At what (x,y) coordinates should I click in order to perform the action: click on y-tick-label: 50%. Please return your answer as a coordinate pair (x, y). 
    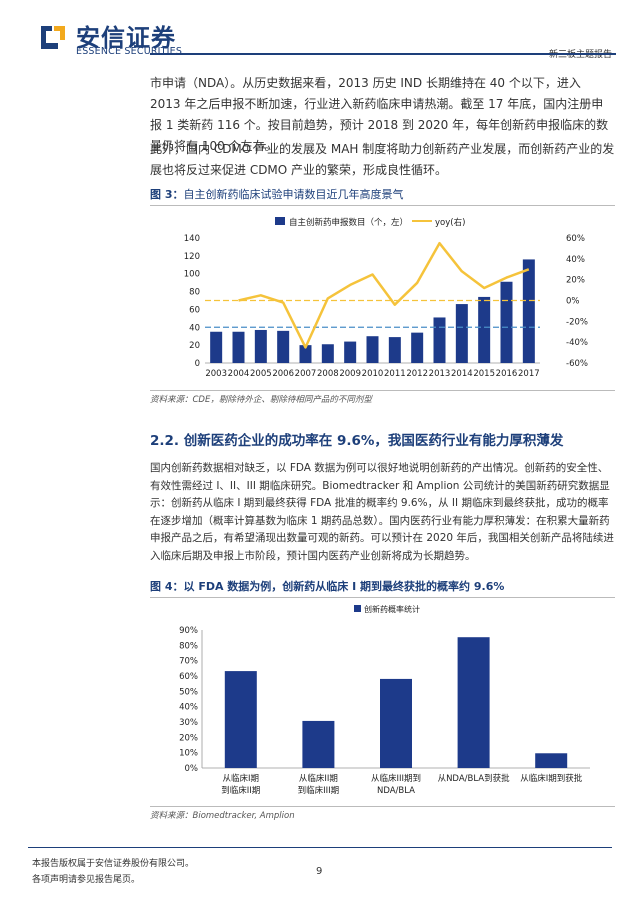
    Looking at the image, I should click on (188, 692).